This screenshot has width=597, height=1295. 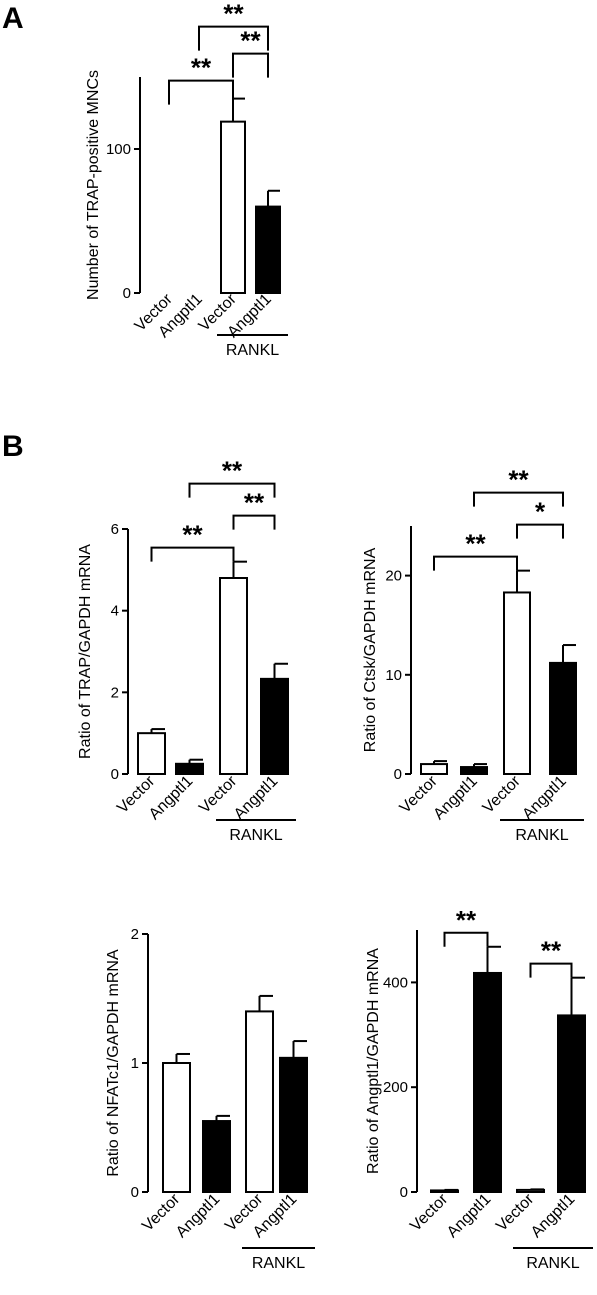 I want to click on panel-letter-a: A, so click(x=13, y=18).